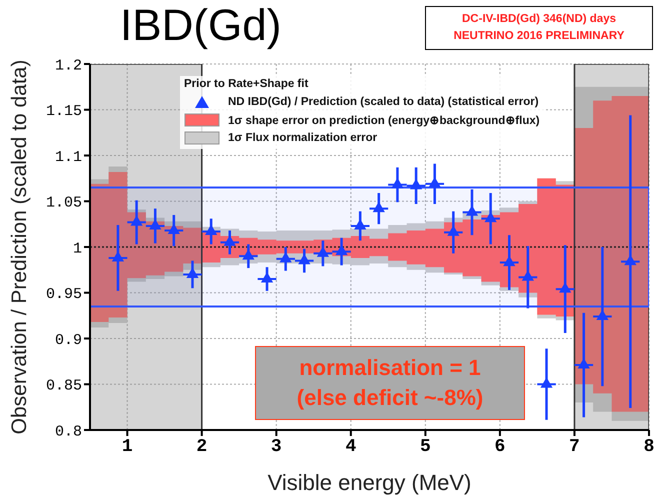  Describe the element at coordinates (64, 111) in the screenshot. I see `y-tick-label: 1.15` at that location.